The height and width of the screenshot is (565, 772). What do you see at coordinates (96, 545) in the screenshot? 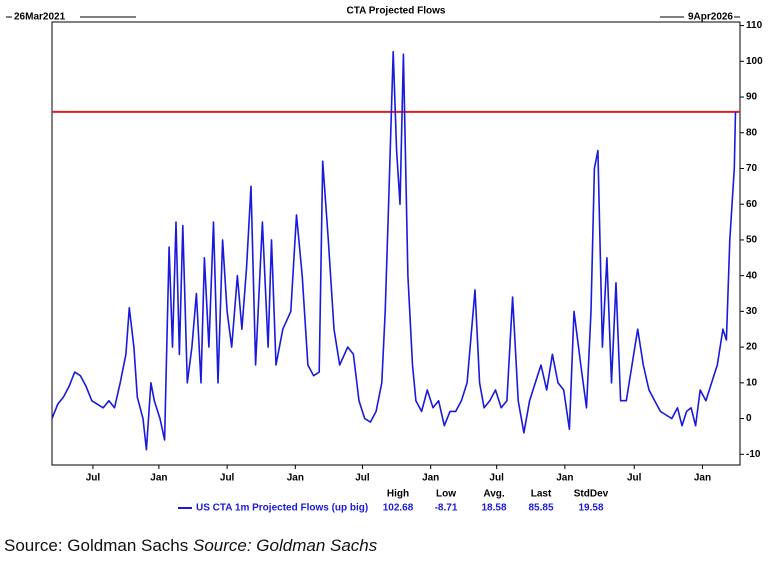
I see `source-text: Source: Goldman Sachs` at bounding box center [96, 545].